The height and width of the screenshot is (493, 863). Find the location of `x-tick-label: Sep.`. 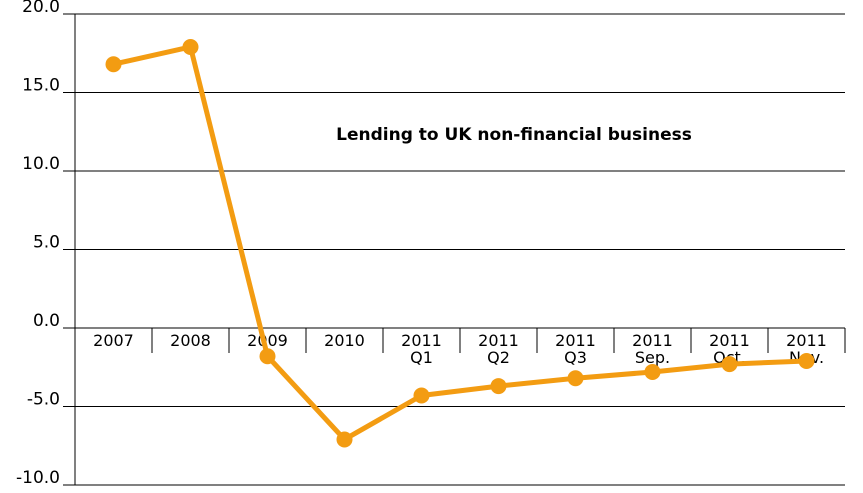

x-tick-label: Sep. is located at coordinates (652, 357).